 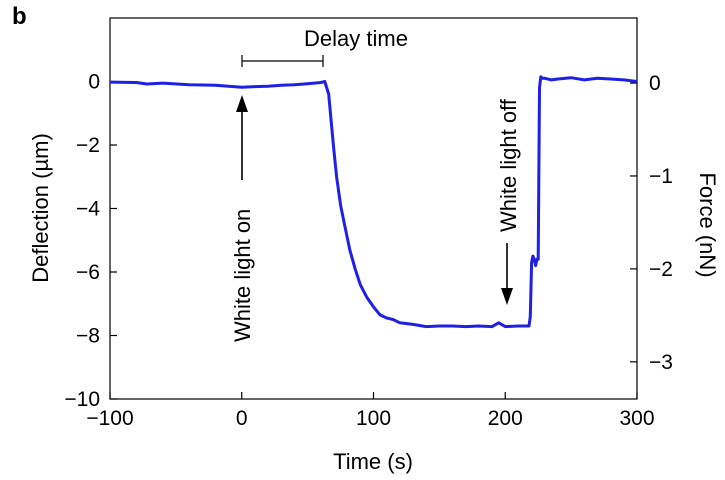 I want to click on light-off-arrow-head, so click(x=507, y=296).